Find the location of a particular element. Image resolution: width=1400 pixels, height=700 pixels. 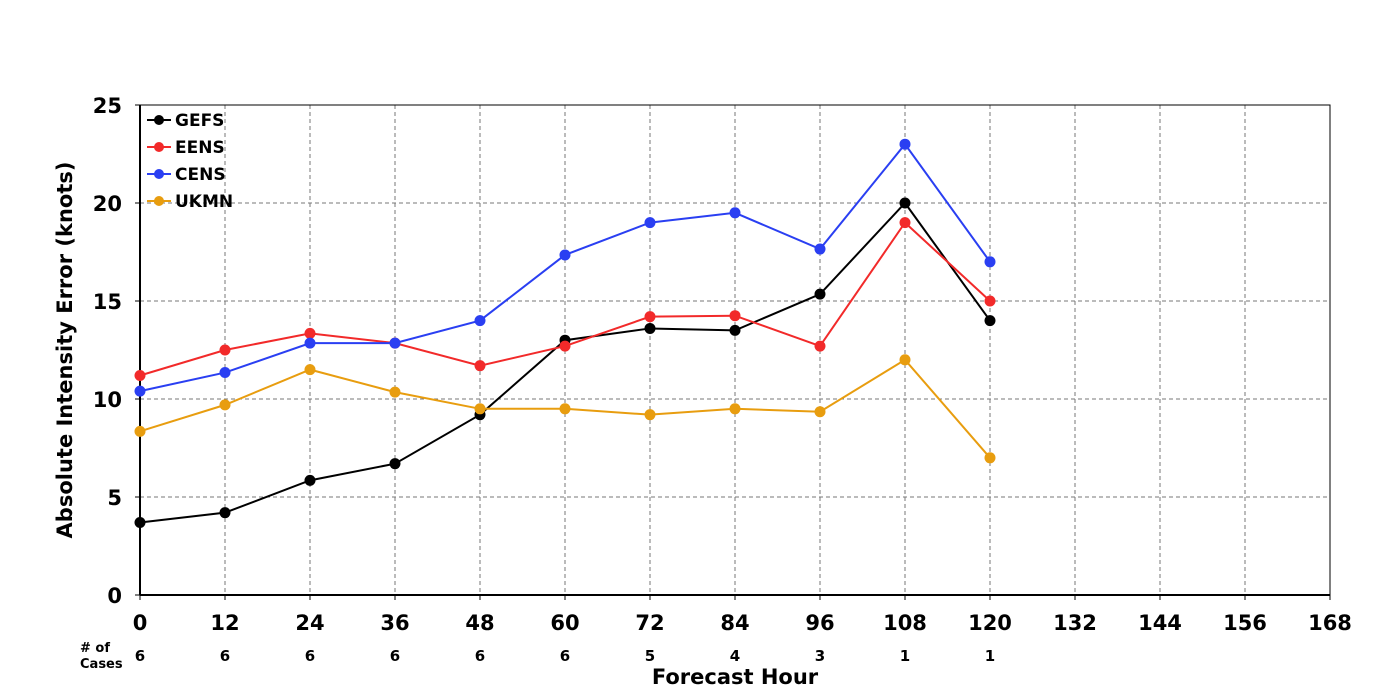

x-tick-label-48: 48 is located at coordinates (479, 623).